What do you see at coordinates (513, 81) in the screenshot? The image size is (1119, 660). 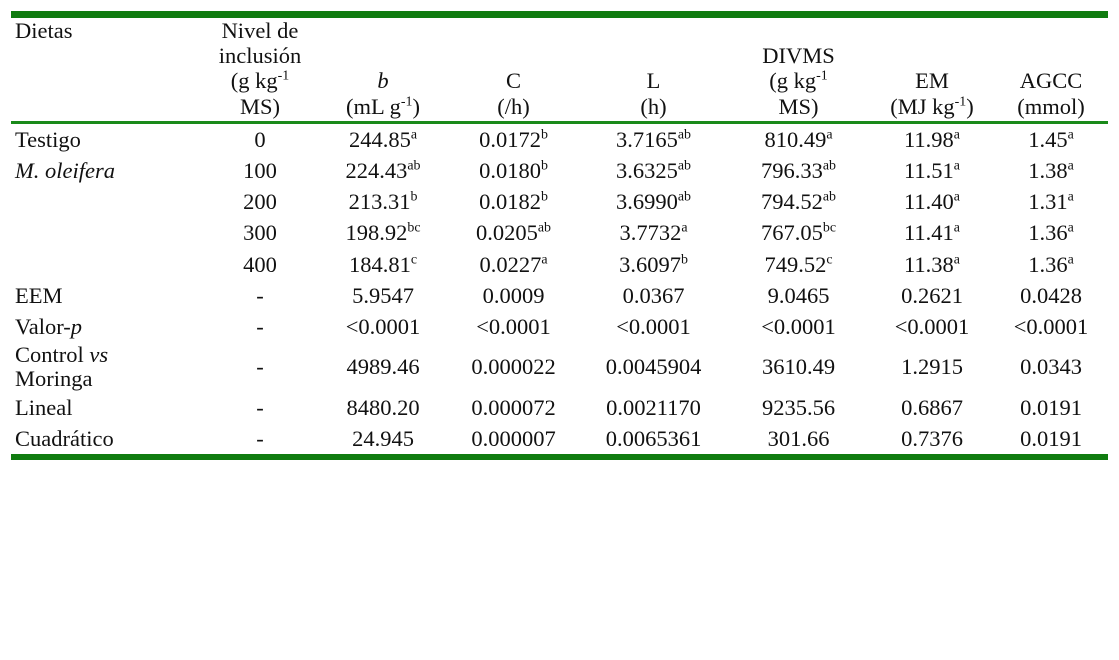 I see `header-c-symbol: C` at bounding box center [513, 81].